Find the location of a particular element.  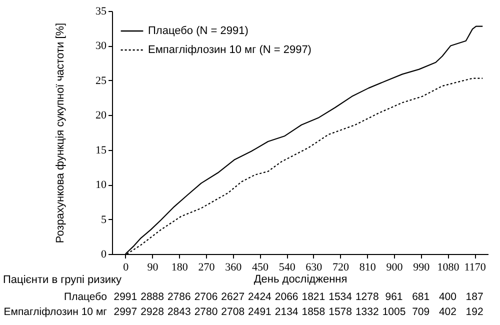

y-tick-label: 0 is located at coordinates (104, 254).